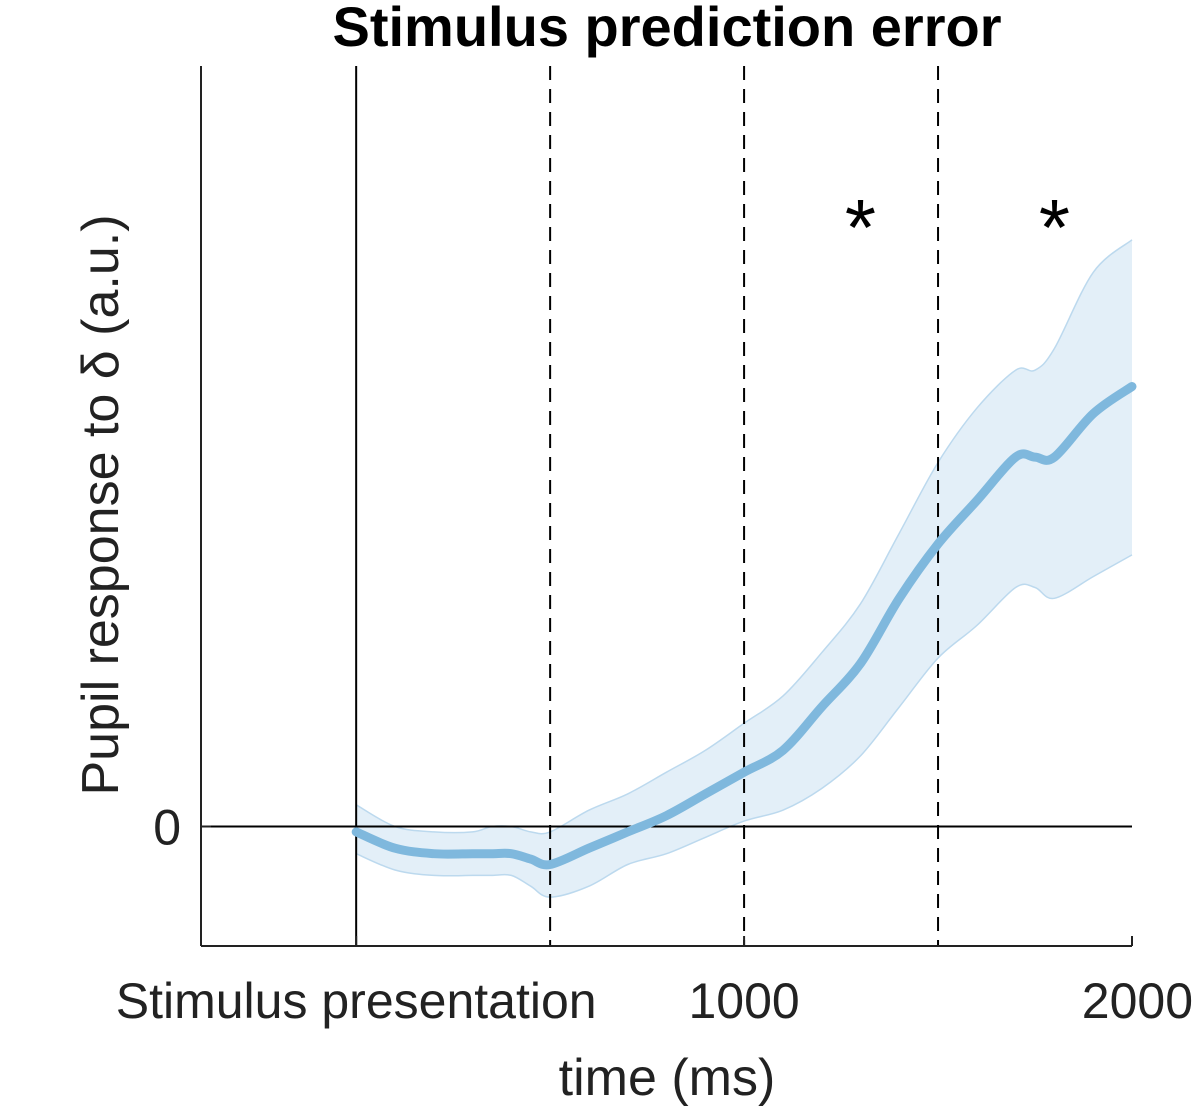 Image resolution: width=1196 pixels, height=1112 pixels. Describe the element at coordinates (167, 827) in the screenshot. I see `y-tick-label: 0` at that location.